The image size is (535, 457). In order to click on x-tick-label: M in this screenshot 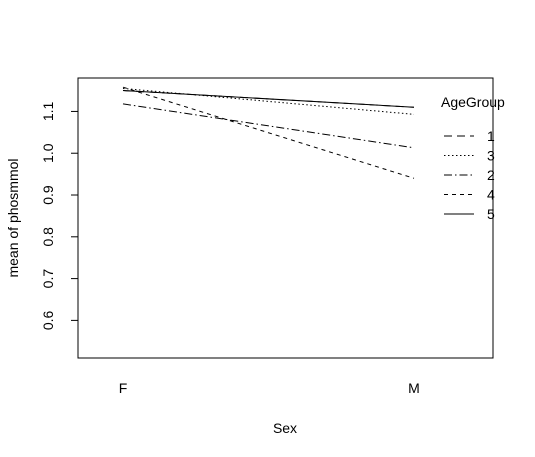, I will do `click(414, 388)`.